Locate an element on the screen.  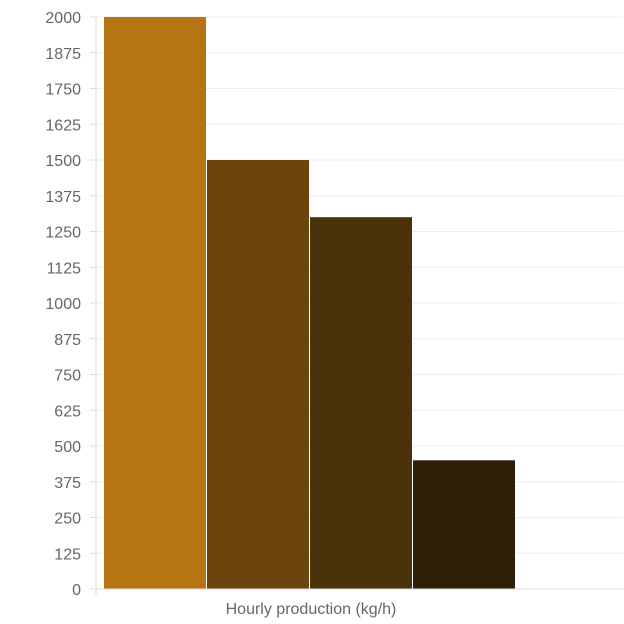
y-tick-label: 1250 is located at coordinates (63, 233).